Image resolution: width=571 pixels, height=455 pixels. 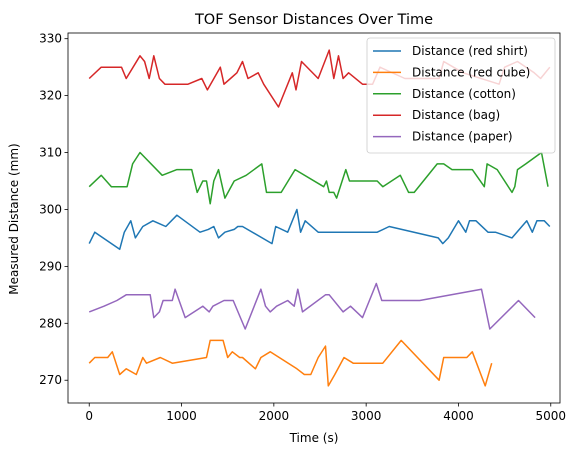 What do you see at coordinates (274, 416) in the screenshot?
I see `x-tick-label: 2000` at bounding box center [274, 416].